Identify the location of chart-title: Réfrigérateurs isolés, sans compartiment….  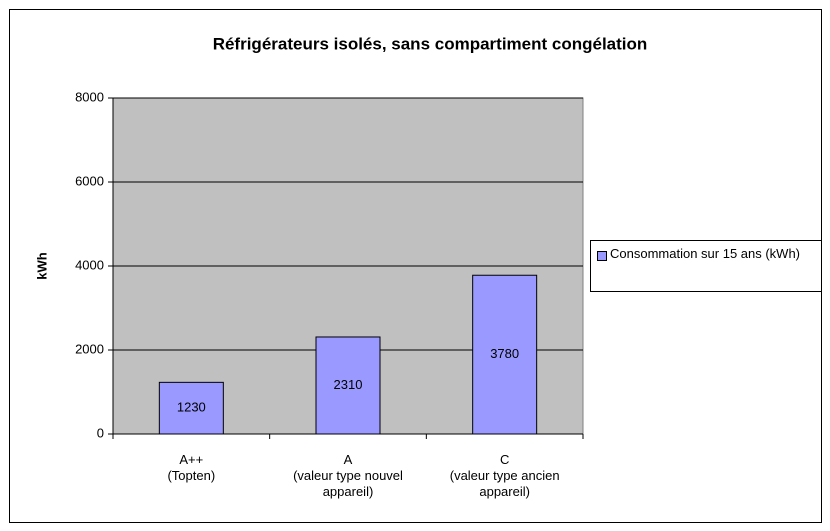
(430, 43).